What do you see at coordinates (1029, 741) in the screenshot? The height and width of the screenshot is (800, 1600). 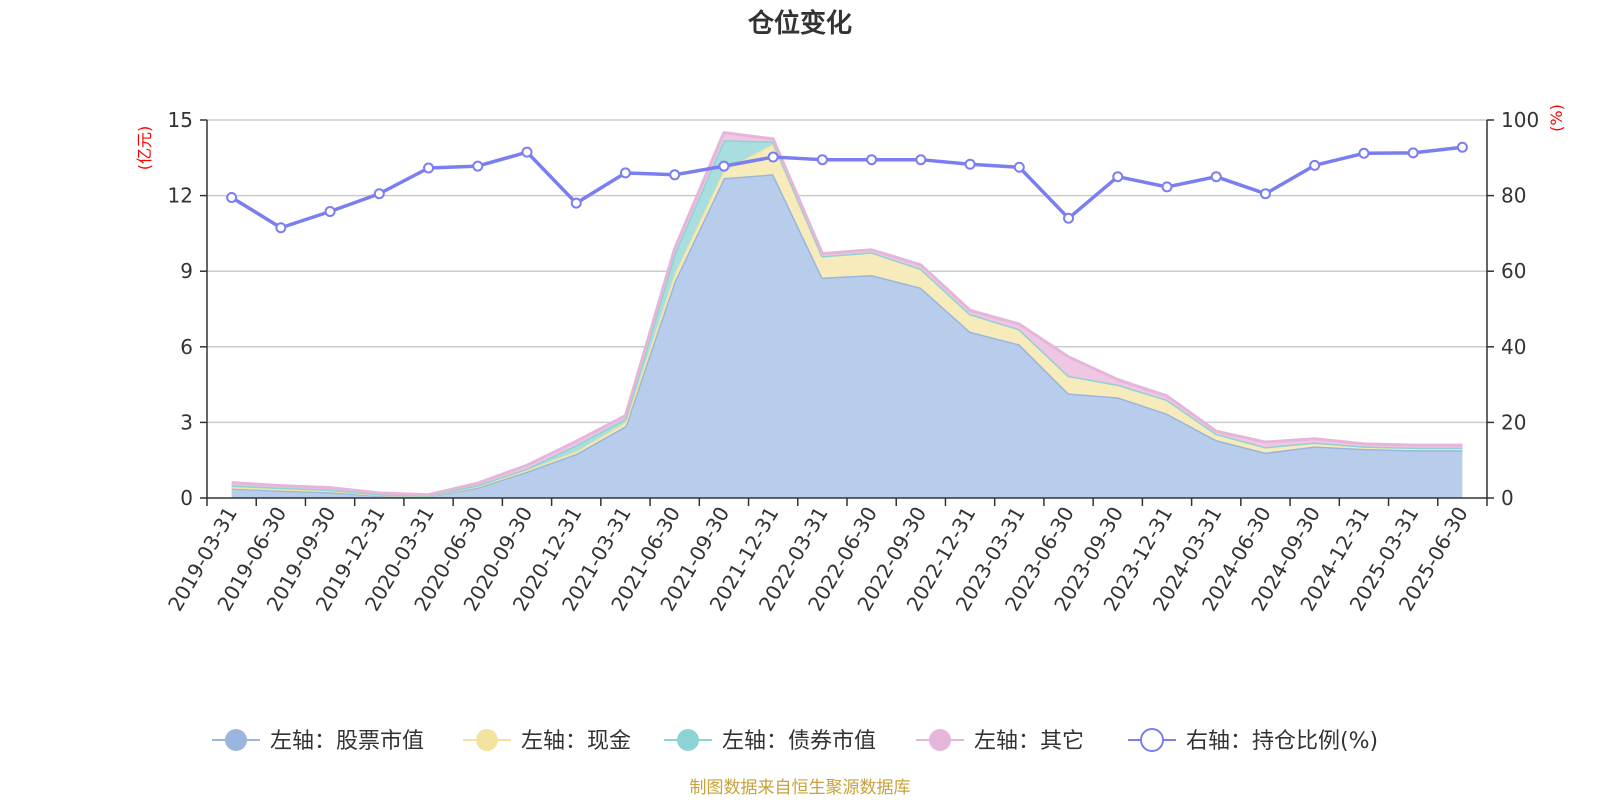 I see `legend-label-3: 左轴：其它` at bounding box center [1029, 741].